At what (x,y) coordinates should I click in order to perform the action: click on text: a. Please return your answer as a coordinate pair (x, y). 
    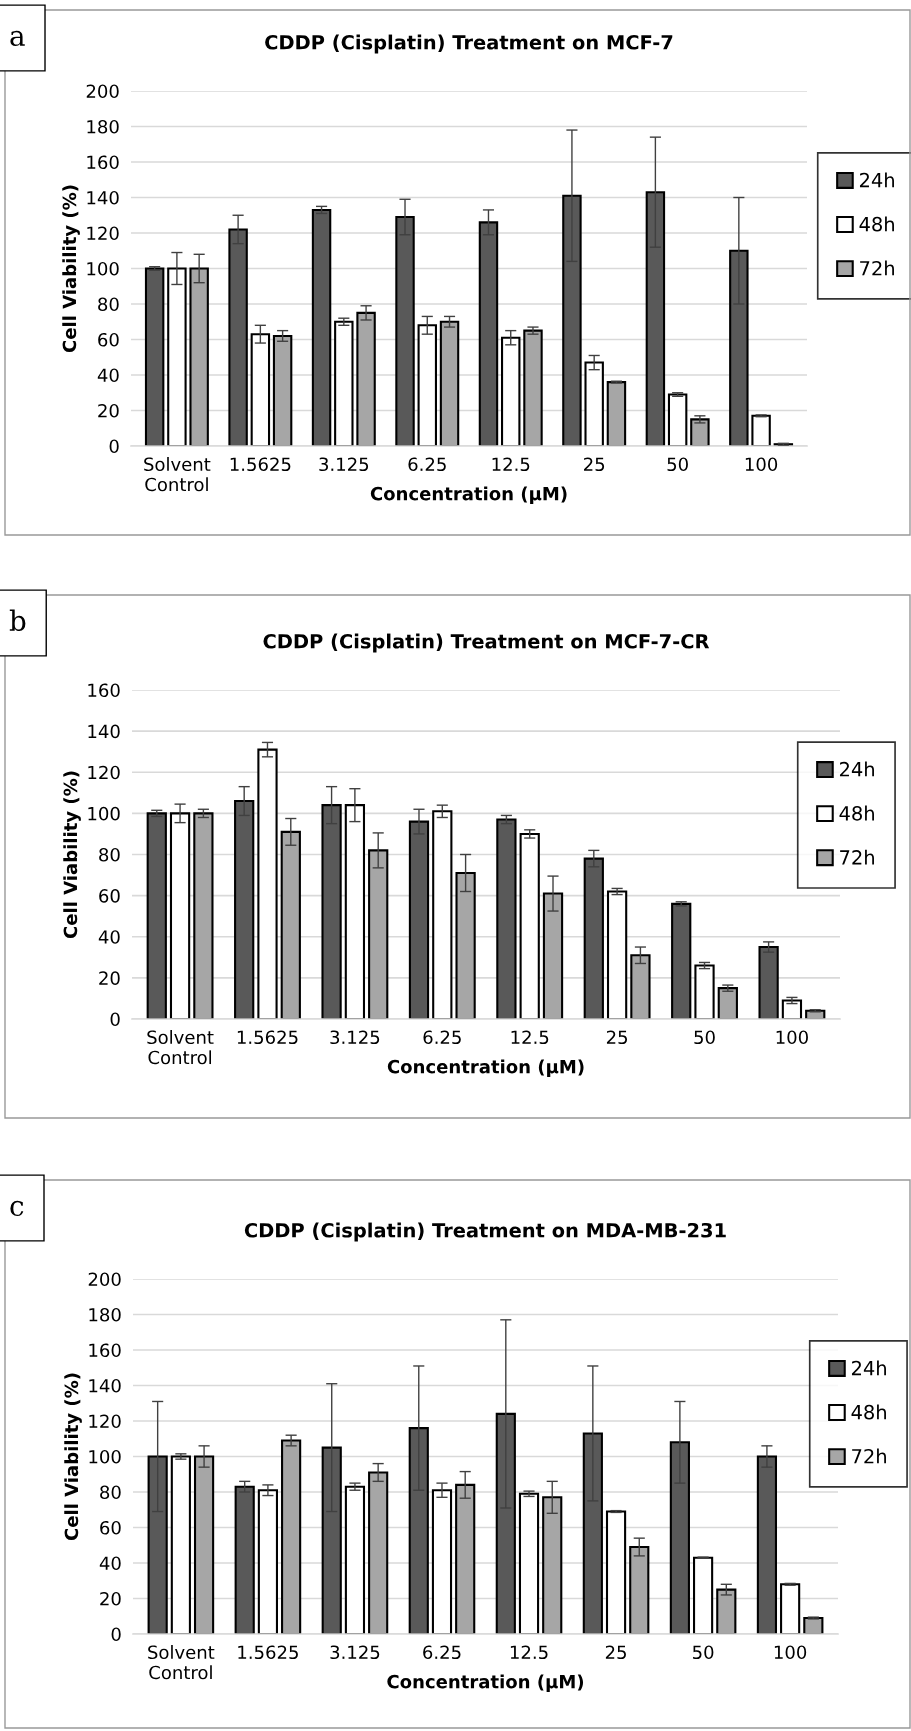
    Looking at the image, I should click on (17, 38).